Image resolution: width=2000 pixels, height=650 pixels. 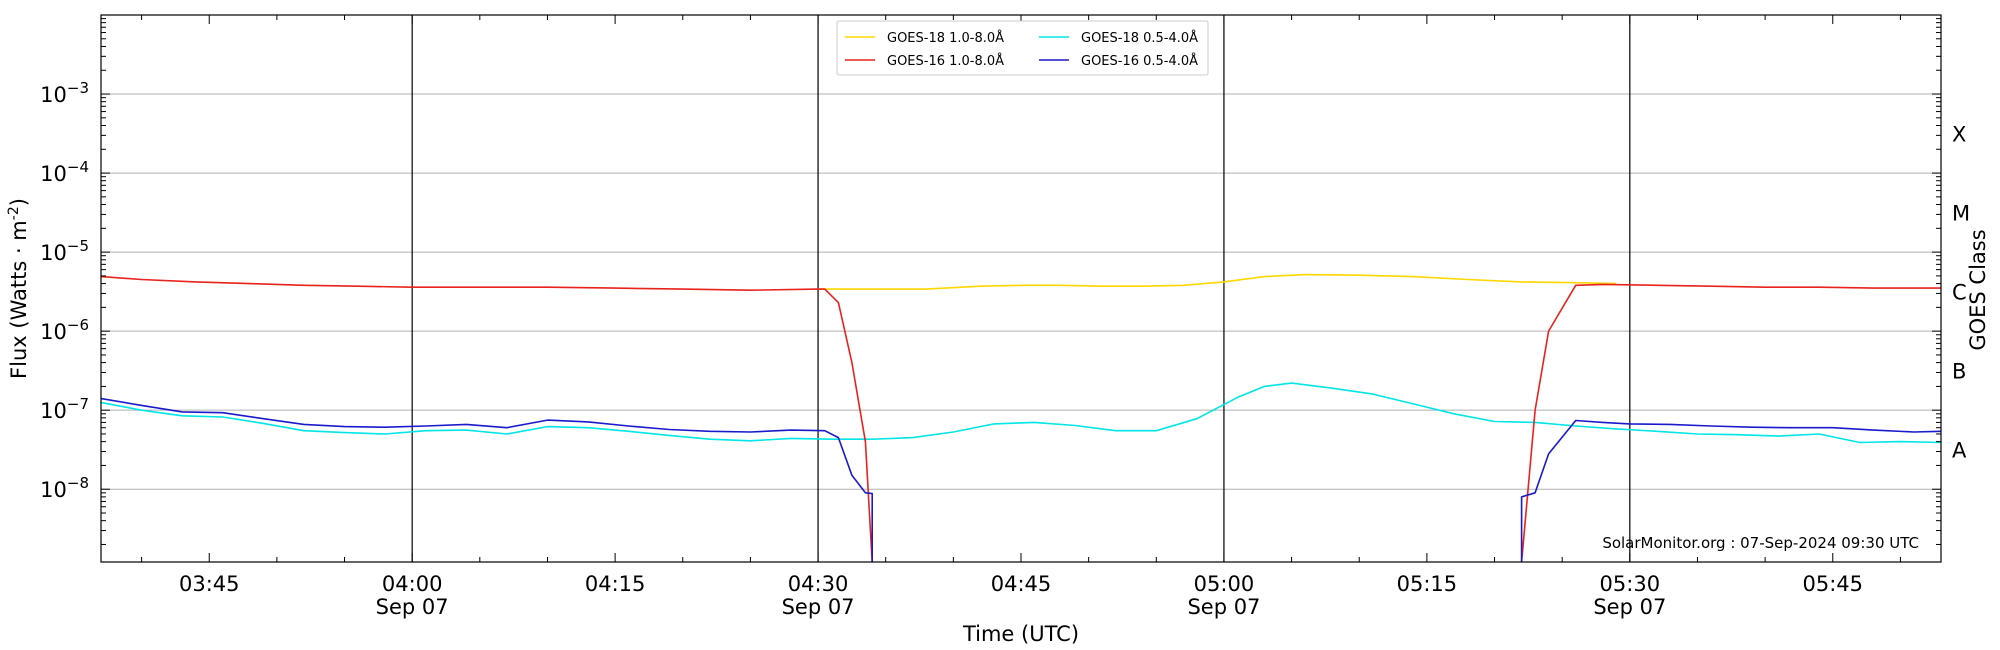 I want to click on legend-box, so click(x=1022, y=48).